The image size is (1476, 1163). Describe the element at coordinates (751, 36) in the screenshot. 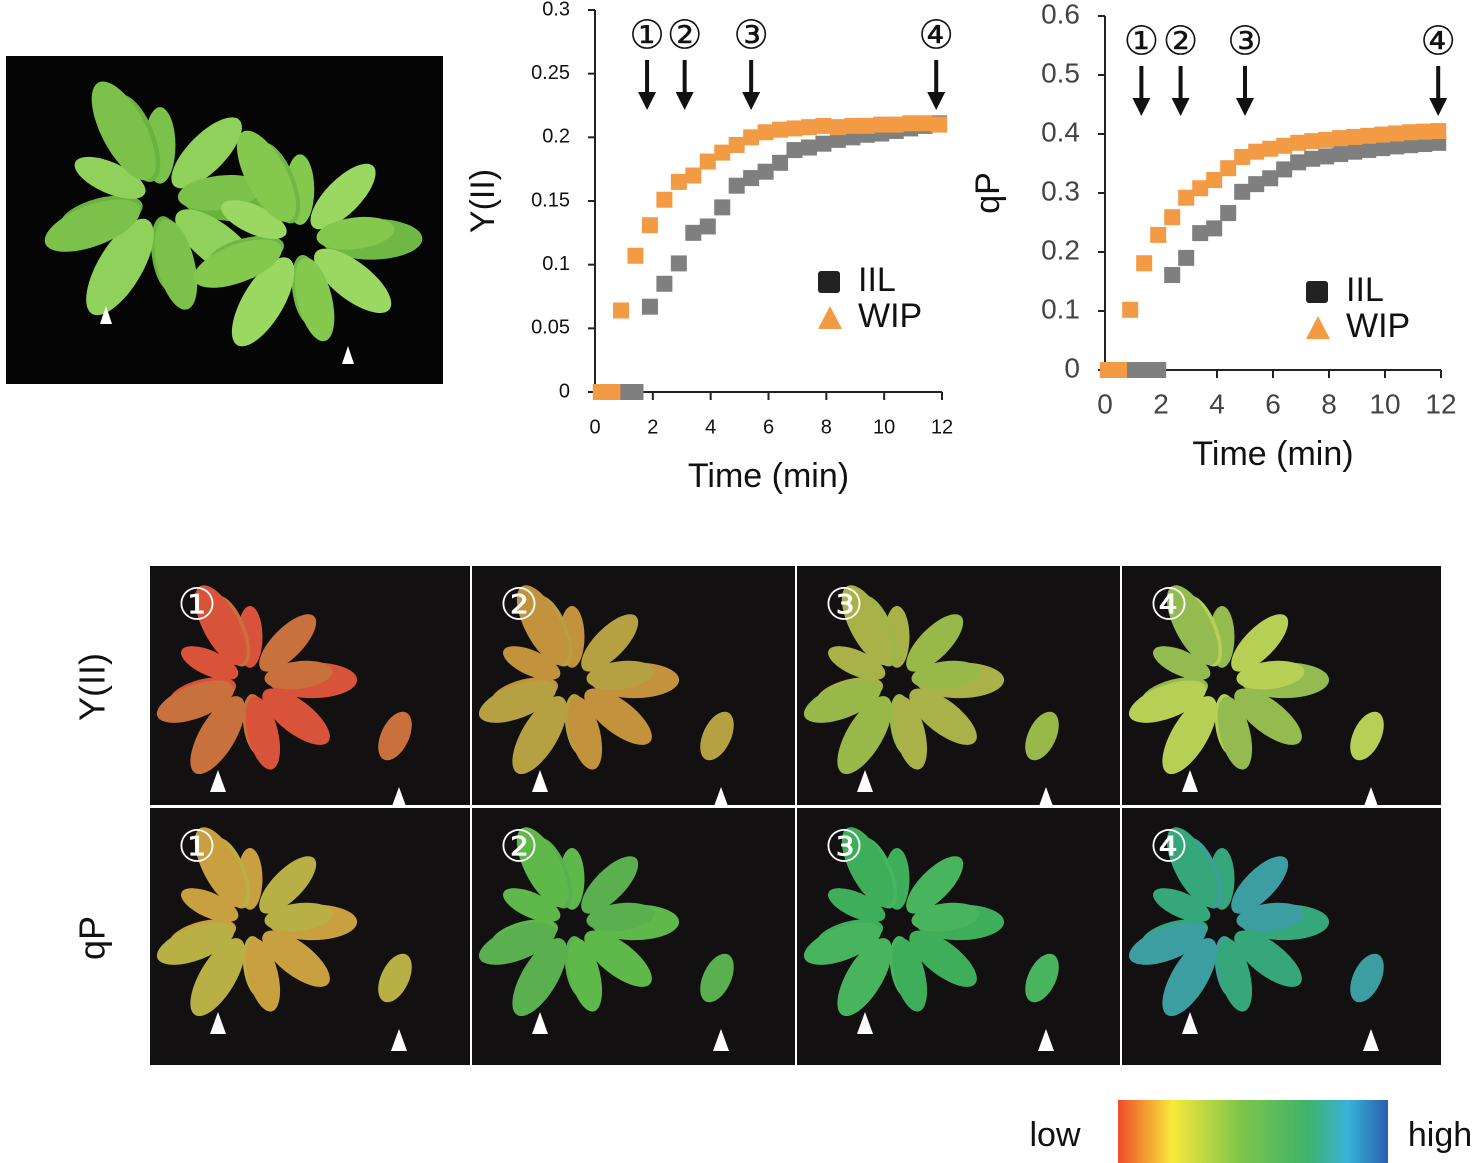

I see `annotation: ③` at that location.